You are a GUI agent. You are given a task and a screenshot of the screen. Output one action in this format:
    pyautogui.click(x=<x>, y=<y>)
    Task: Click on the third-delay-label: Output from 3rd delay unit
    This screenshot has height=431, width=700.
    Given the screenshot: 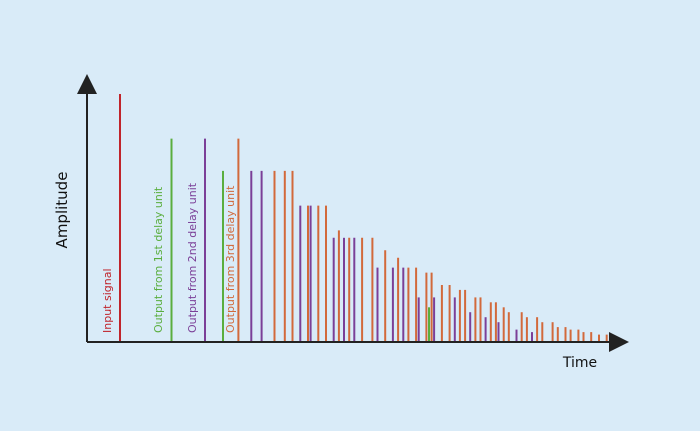 What is the action you would take?
    pyautogui.click(x=230, y=259)
    